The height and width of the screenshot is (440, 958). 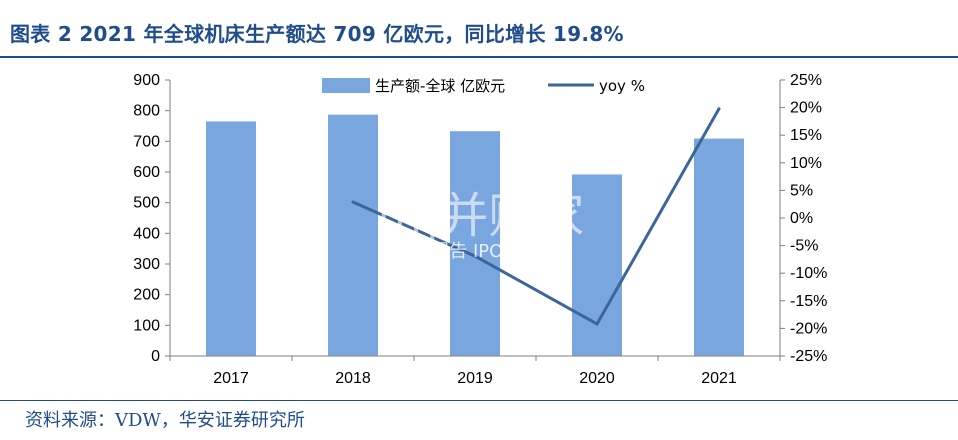 I want to click on x-tick-label: 2019, so click(x=475, y=378).